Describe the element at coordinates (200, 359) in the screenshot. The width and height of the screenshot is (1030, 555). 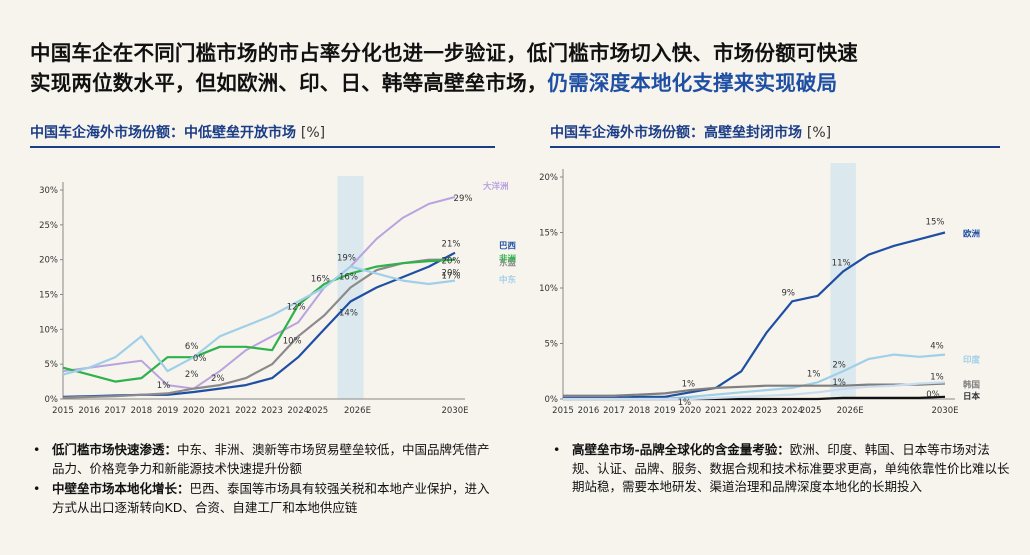
I see `data-label: 0%` at that location.